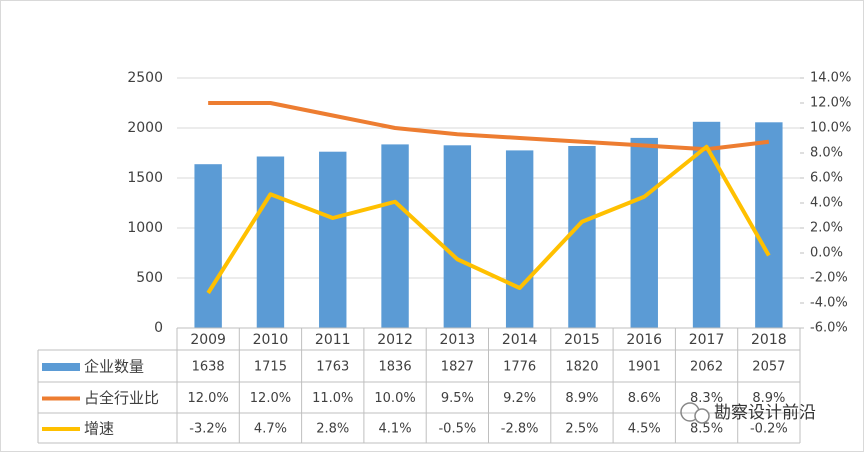  What do you see at coordinates (581, 429) in the screenshot?
I see `table-cell: 2.5%` at bounding box center [581, 429].